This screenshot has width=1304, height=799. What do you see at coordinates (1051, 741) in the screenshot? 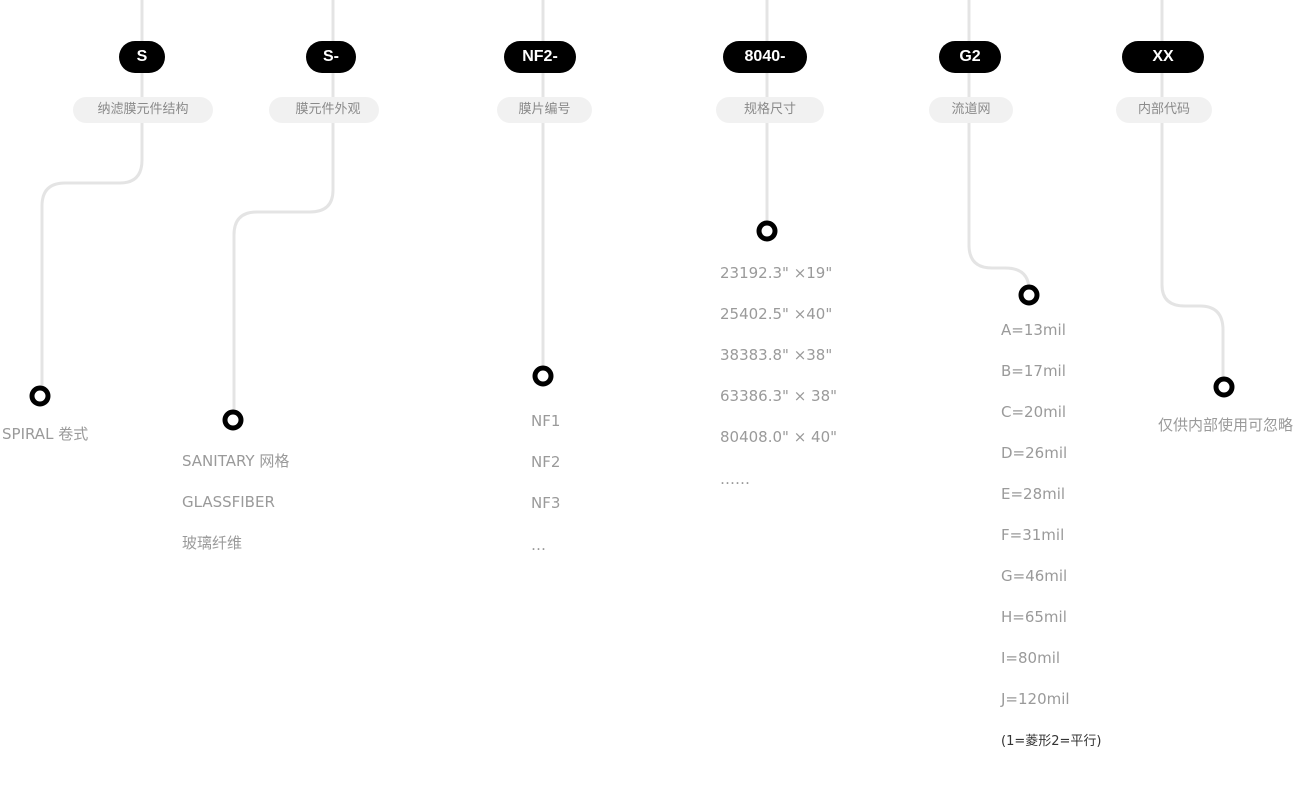
I see `channel-net-note: (1=菱形2=平行)` at bounding box center [1051, 741].